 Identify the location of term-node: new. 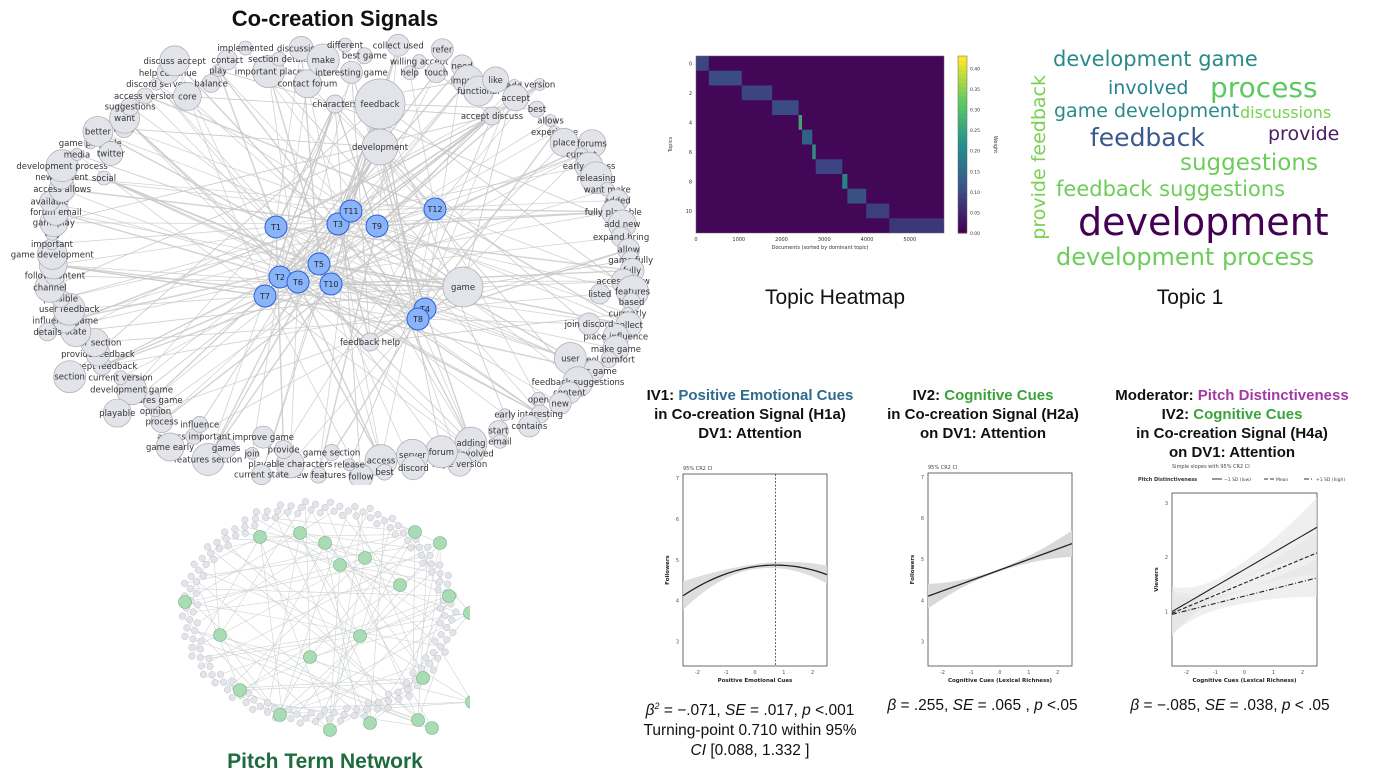
(560, 403).